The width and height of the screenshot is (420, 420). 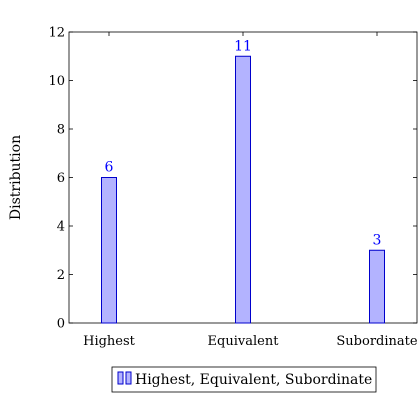 What do you see at coordinates (253, 380) in the screenshot?
I see `legend-label: Highest, Equivalent, Subordinate` at bounding box center [253, 380].